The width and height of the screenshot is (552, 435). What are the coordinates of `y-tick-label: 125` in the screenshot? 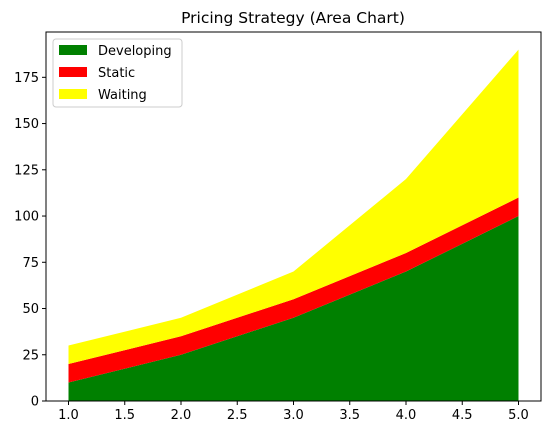 It's located at (26, 170).